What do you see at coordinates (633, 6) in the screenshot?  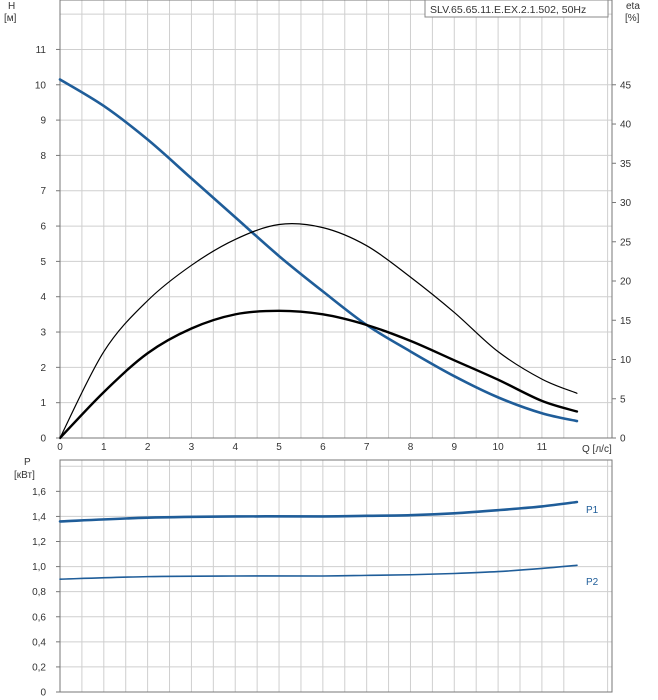 I see `y2-axis-label-eta: eta` at bounding box center [633, 6].